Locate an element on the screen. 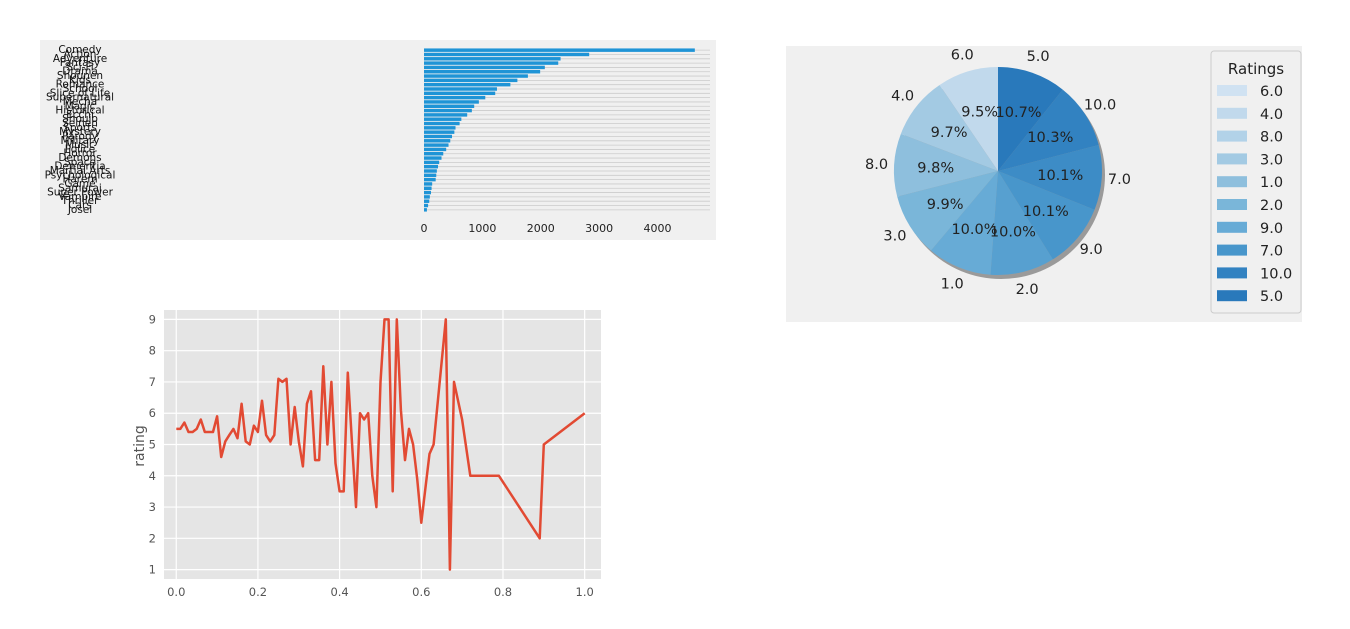 The image size is (1350, 629). bar-x-tick-label: 1000 is located at coordinates (482, 228).